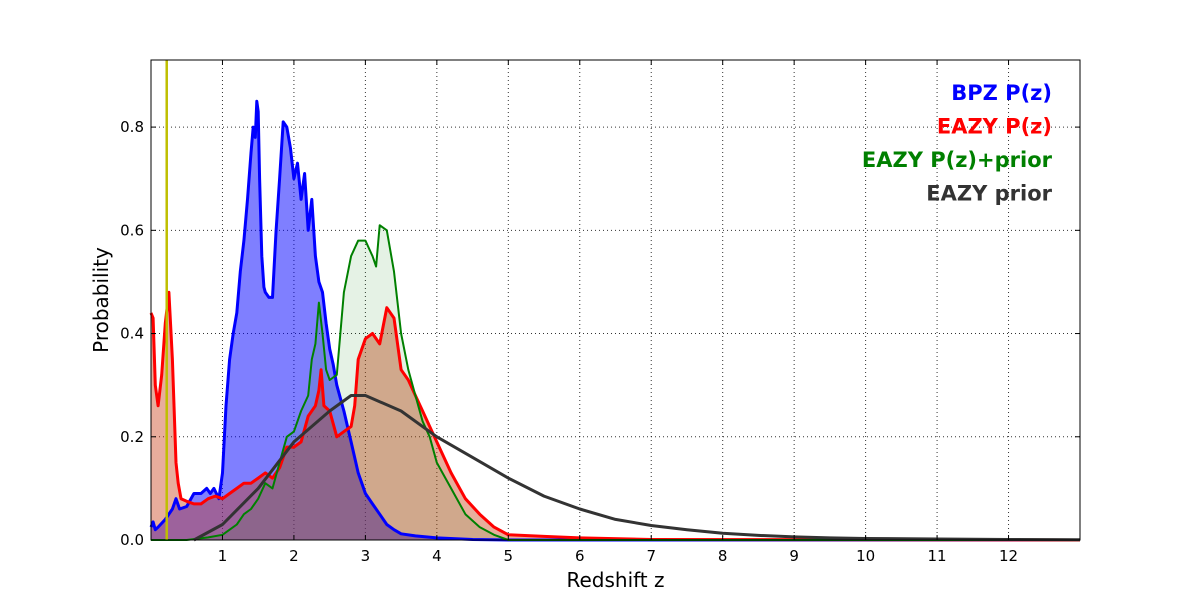 Image resolution: width=1200 pixels, height=600 pixels. I want to click on y-tick-label: 0.2, so click(132, 437).